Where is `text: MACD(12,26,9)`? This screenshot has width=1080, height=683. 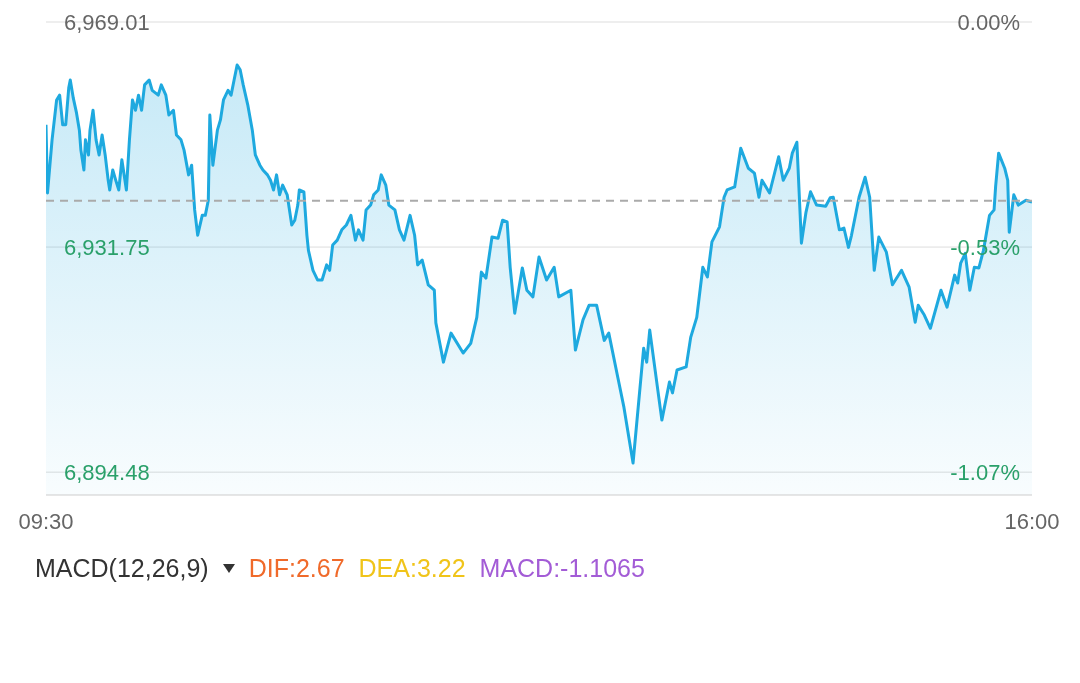
text: MACD(12,26,9) is located at coordinates (122, 568).